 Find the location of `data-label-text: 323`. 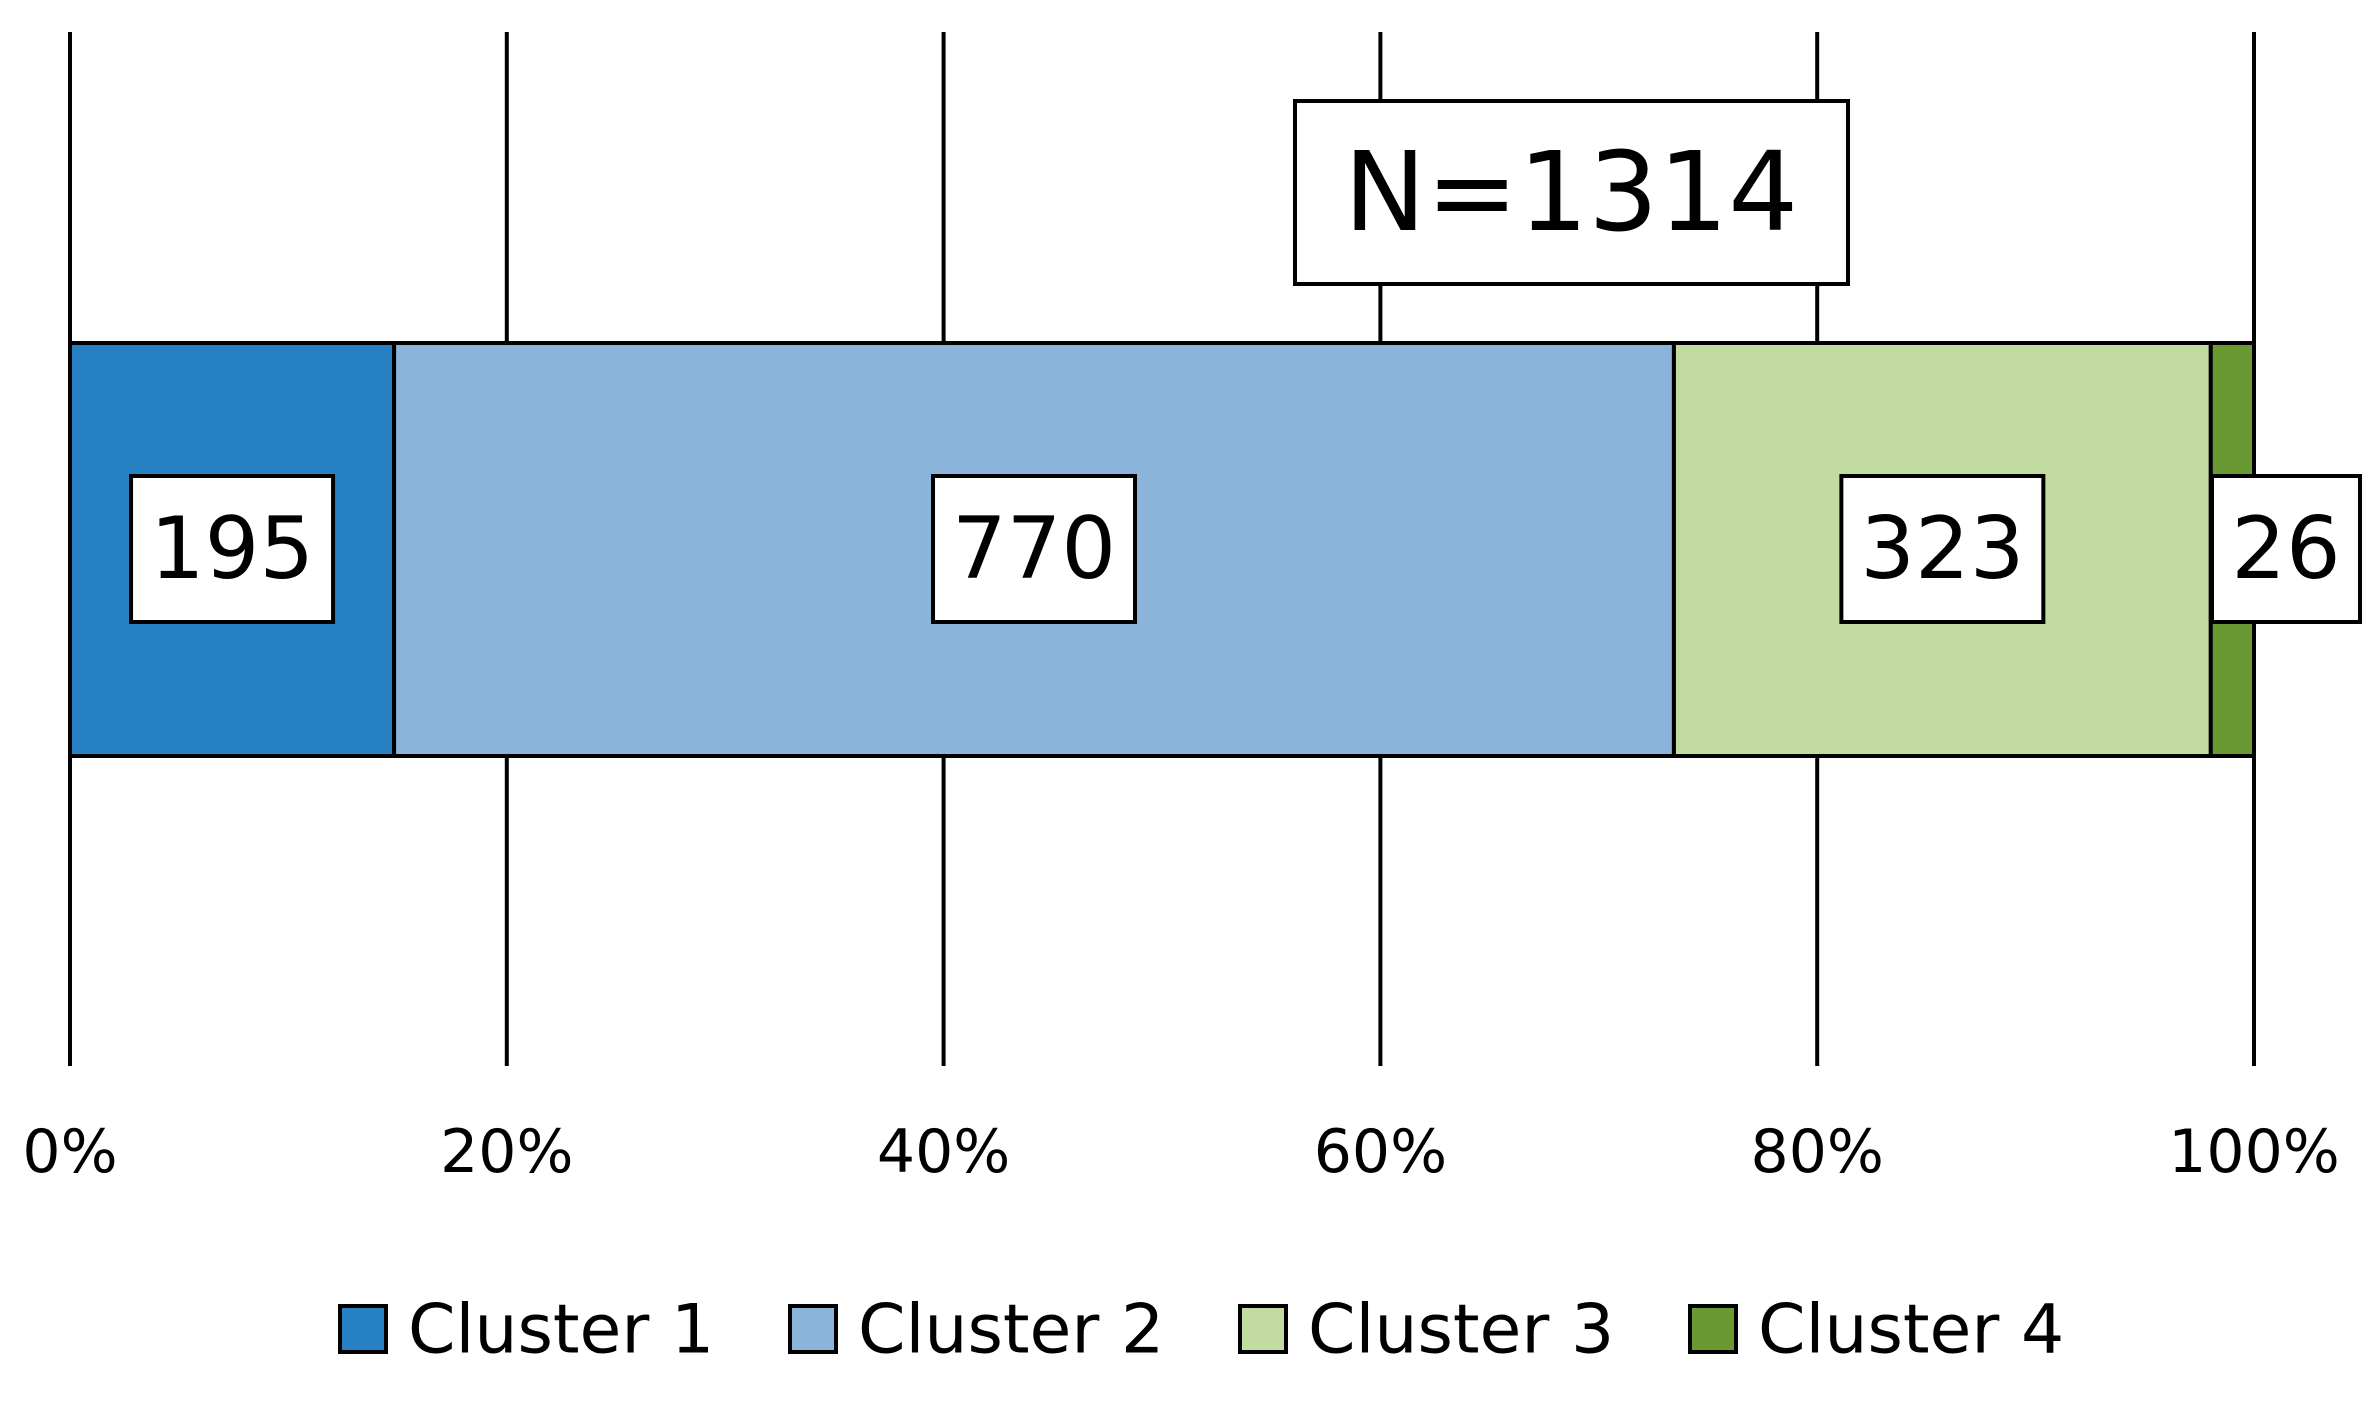

data-label-text: 323 is located at coordinates (1942, 549).